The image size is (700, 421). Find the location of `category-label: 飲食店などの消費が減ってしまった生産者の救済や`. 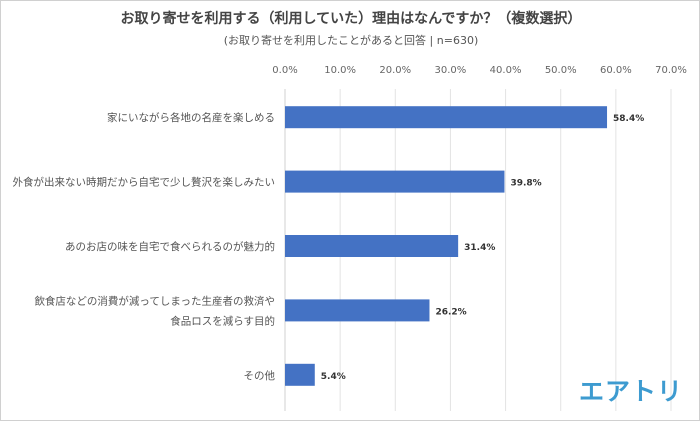

category-label: 飲食店などの消費が減ってしまった生産者の救済や is located at coordinates (154, 300).